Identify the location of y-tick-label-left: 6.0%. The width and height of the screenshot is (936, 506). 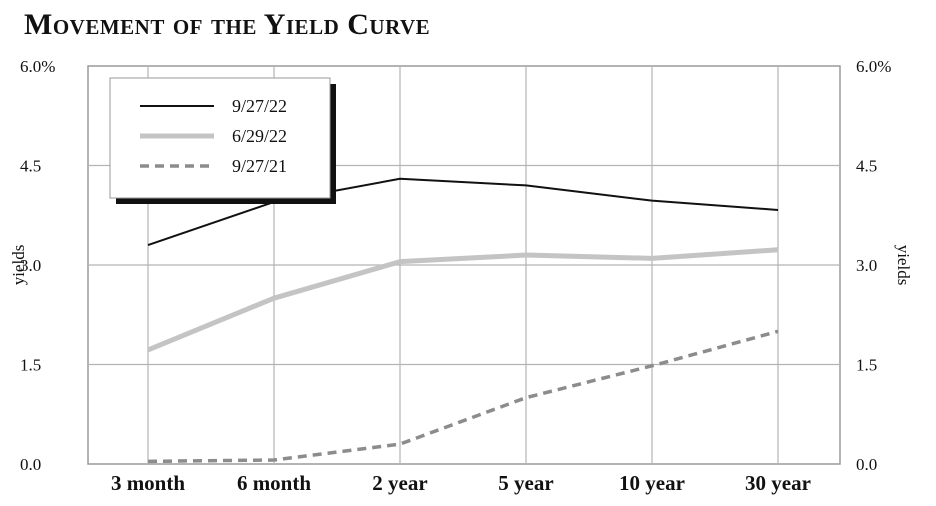
(37, 66).